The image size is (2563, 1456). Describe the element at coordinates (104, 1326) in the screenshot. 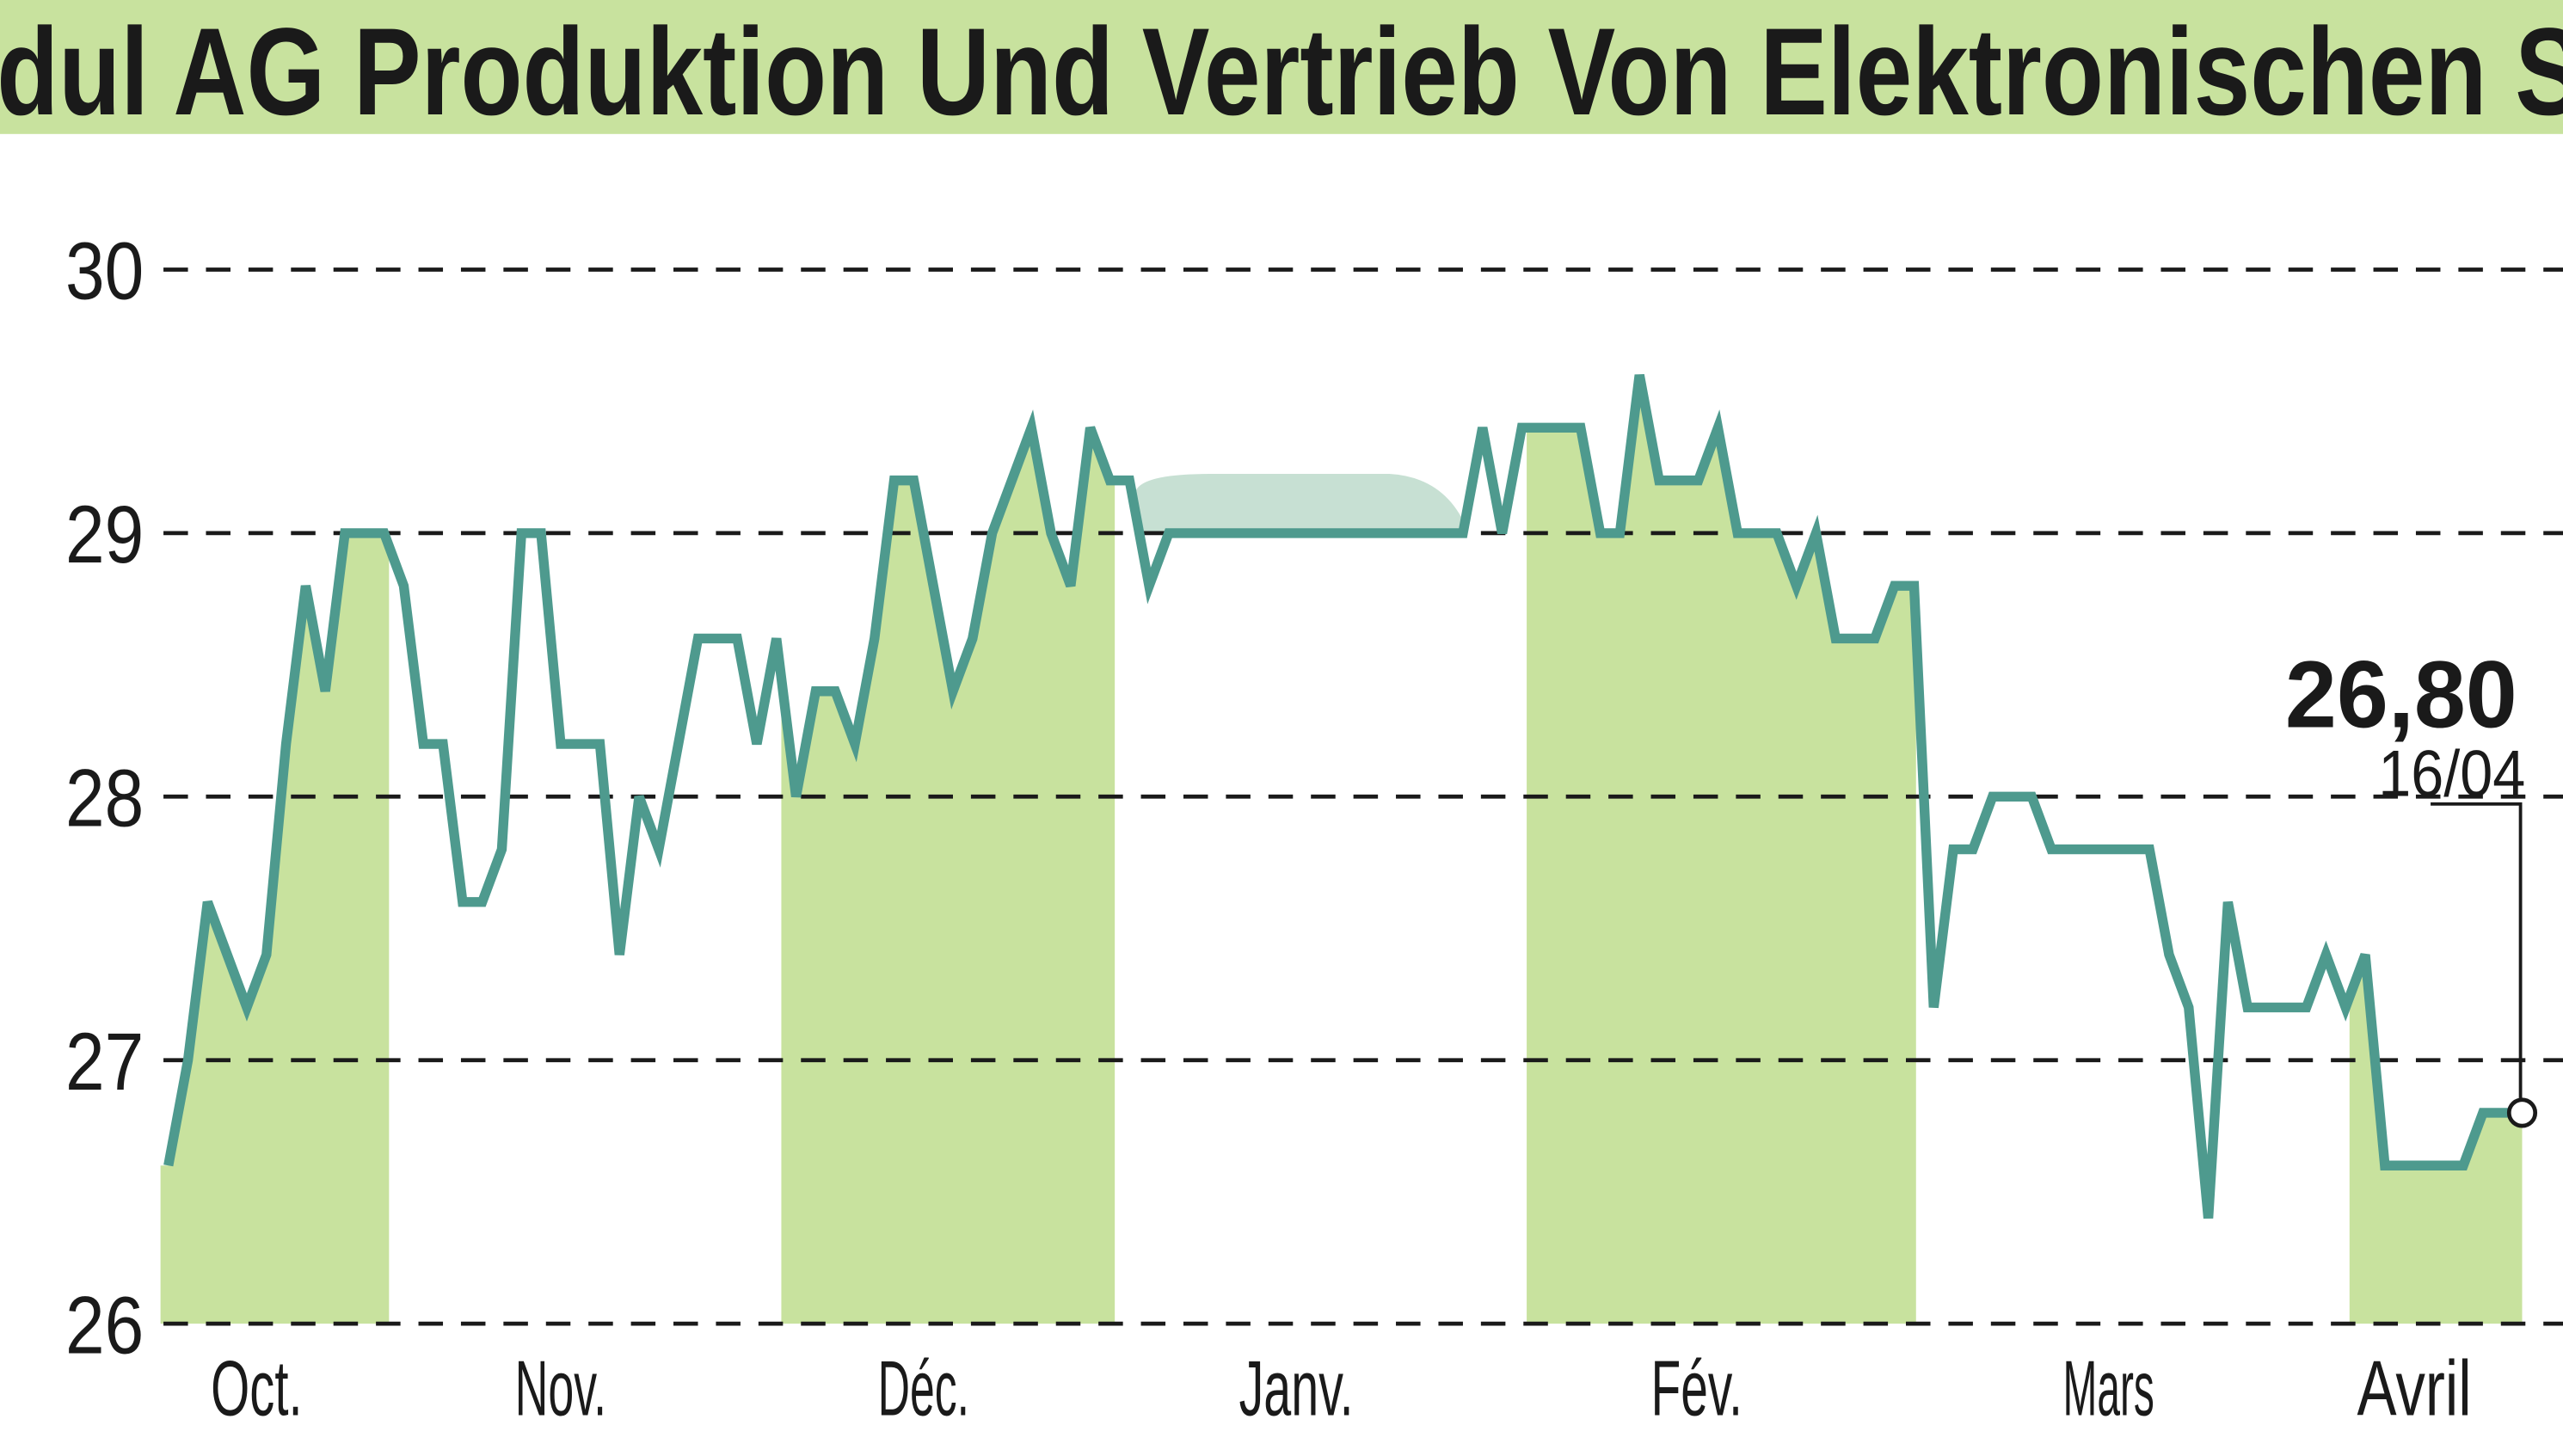

I see `y-tick-label: 26` at that location.